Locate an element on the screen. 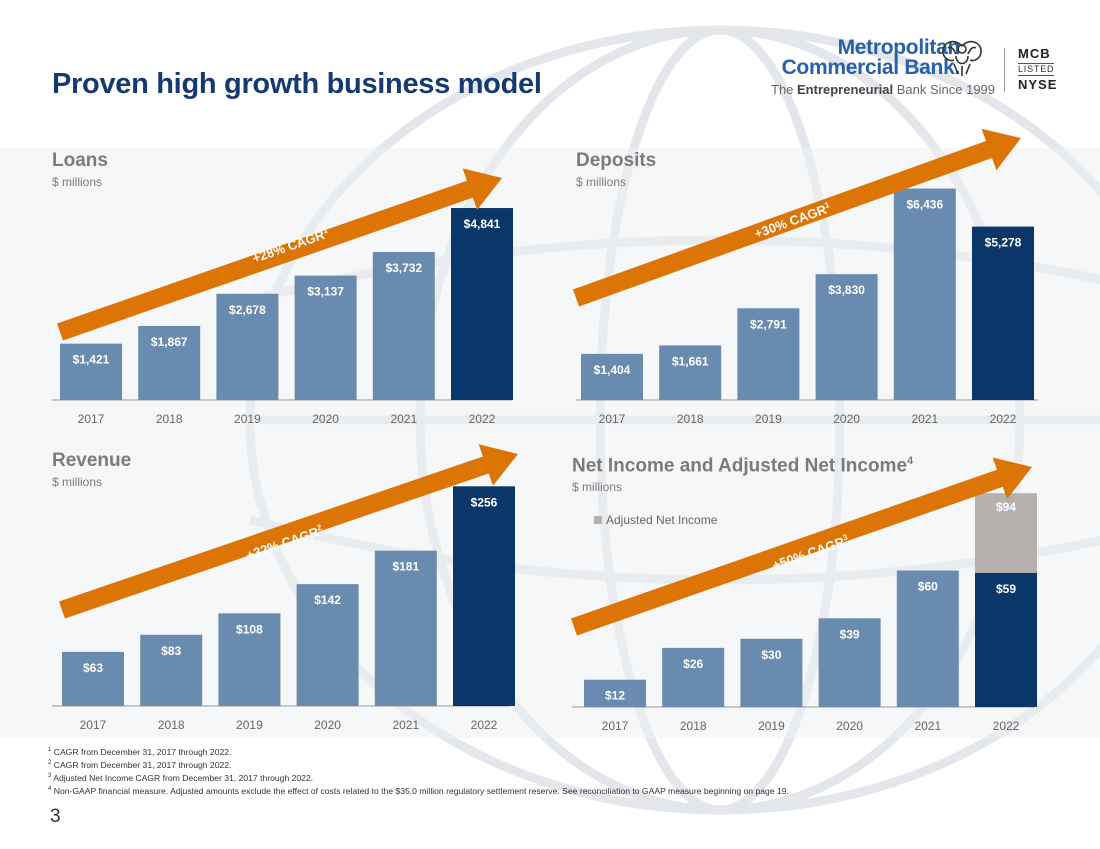 The width and height of the screenshot is (1100, 849). bar-value-label: $108 is located at coordinates (249, 629).